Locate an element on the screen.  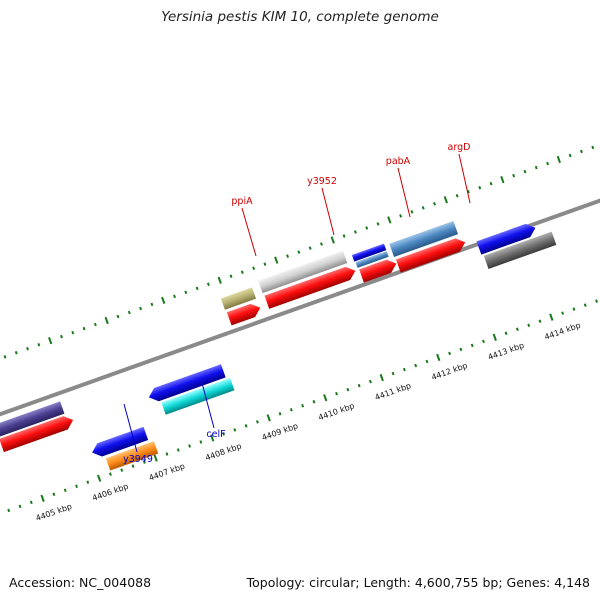
gene-feature-argD is located at coordinates (424, 238).